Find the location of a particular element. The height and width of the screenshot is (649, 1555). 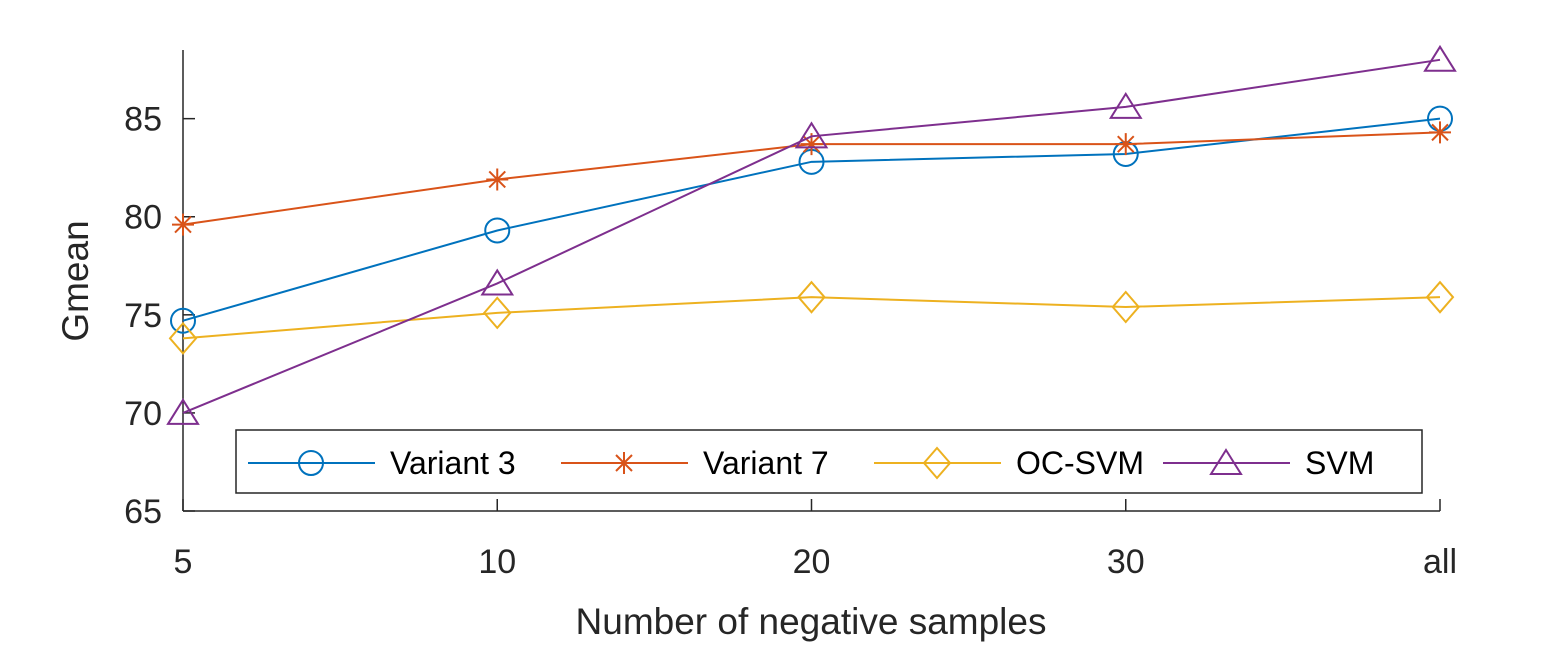

legend: Variant 3 Variant 7 OC-SVM SVM is located at coordinates (829, 461).